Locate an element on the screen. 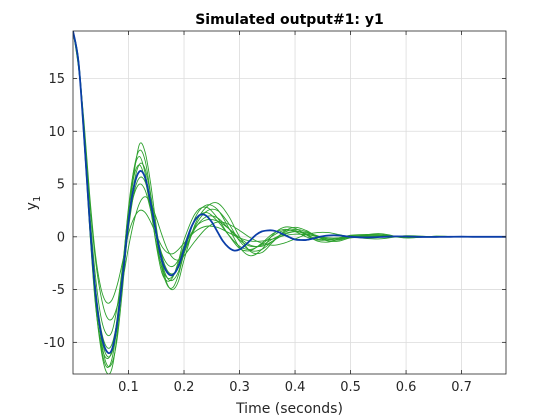  y-axis-label-main: y is located at coordinates (32, 206).